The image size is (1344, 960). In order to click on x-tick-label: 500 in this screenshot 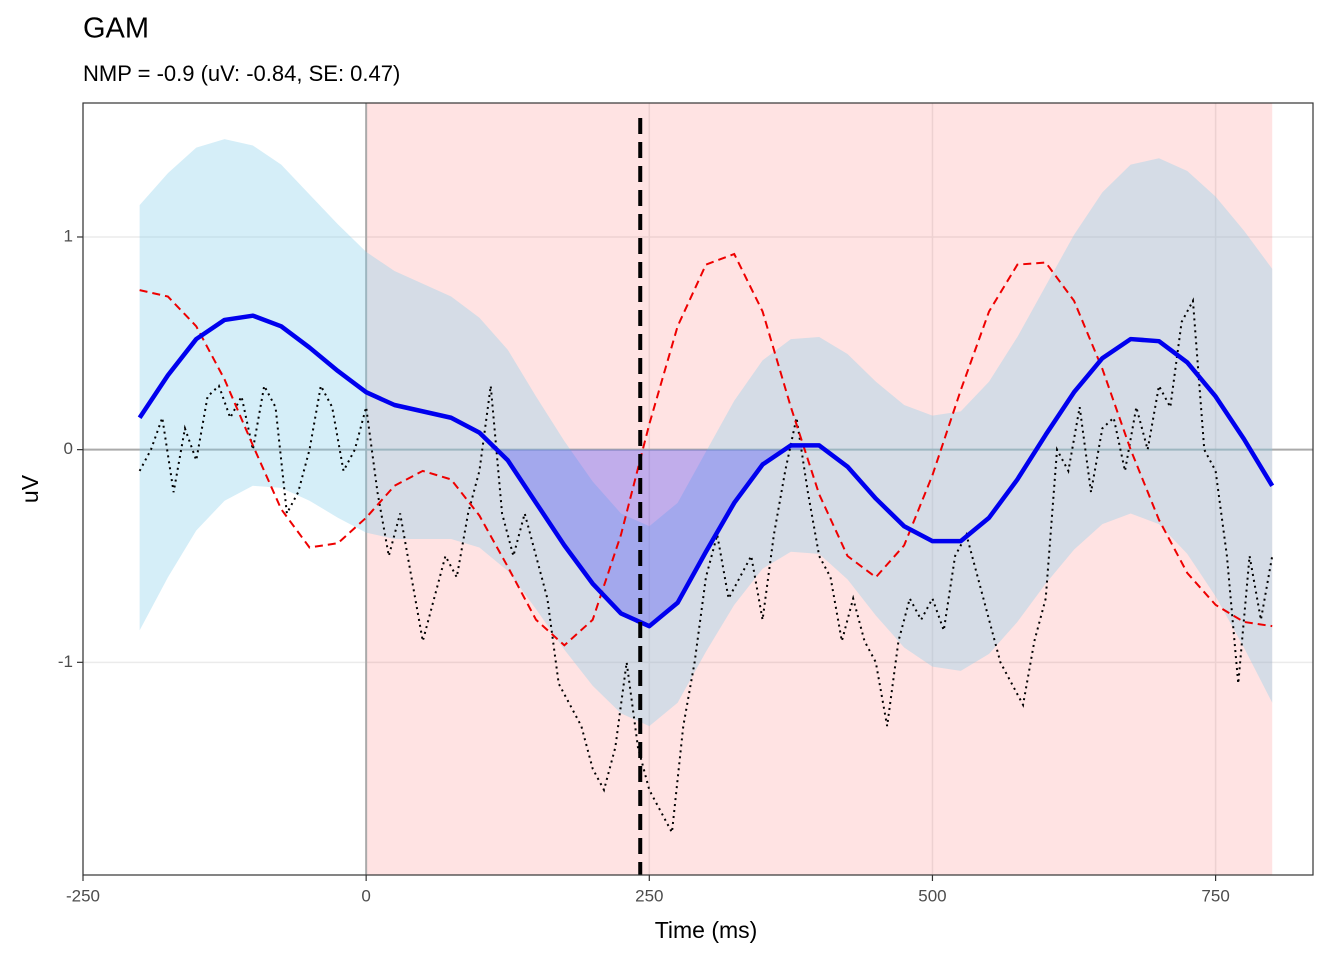, I will do `click(932, 895)`.